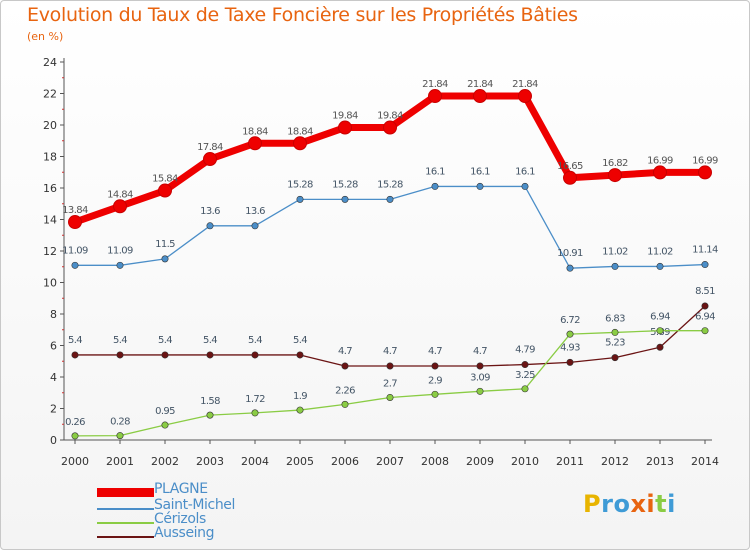 This screenshot has width=750, height=550. What do you see at coordinates (120, 461) in the screenshot?
I see `x-tick-label: 2001` at bounding box center [120, 461].